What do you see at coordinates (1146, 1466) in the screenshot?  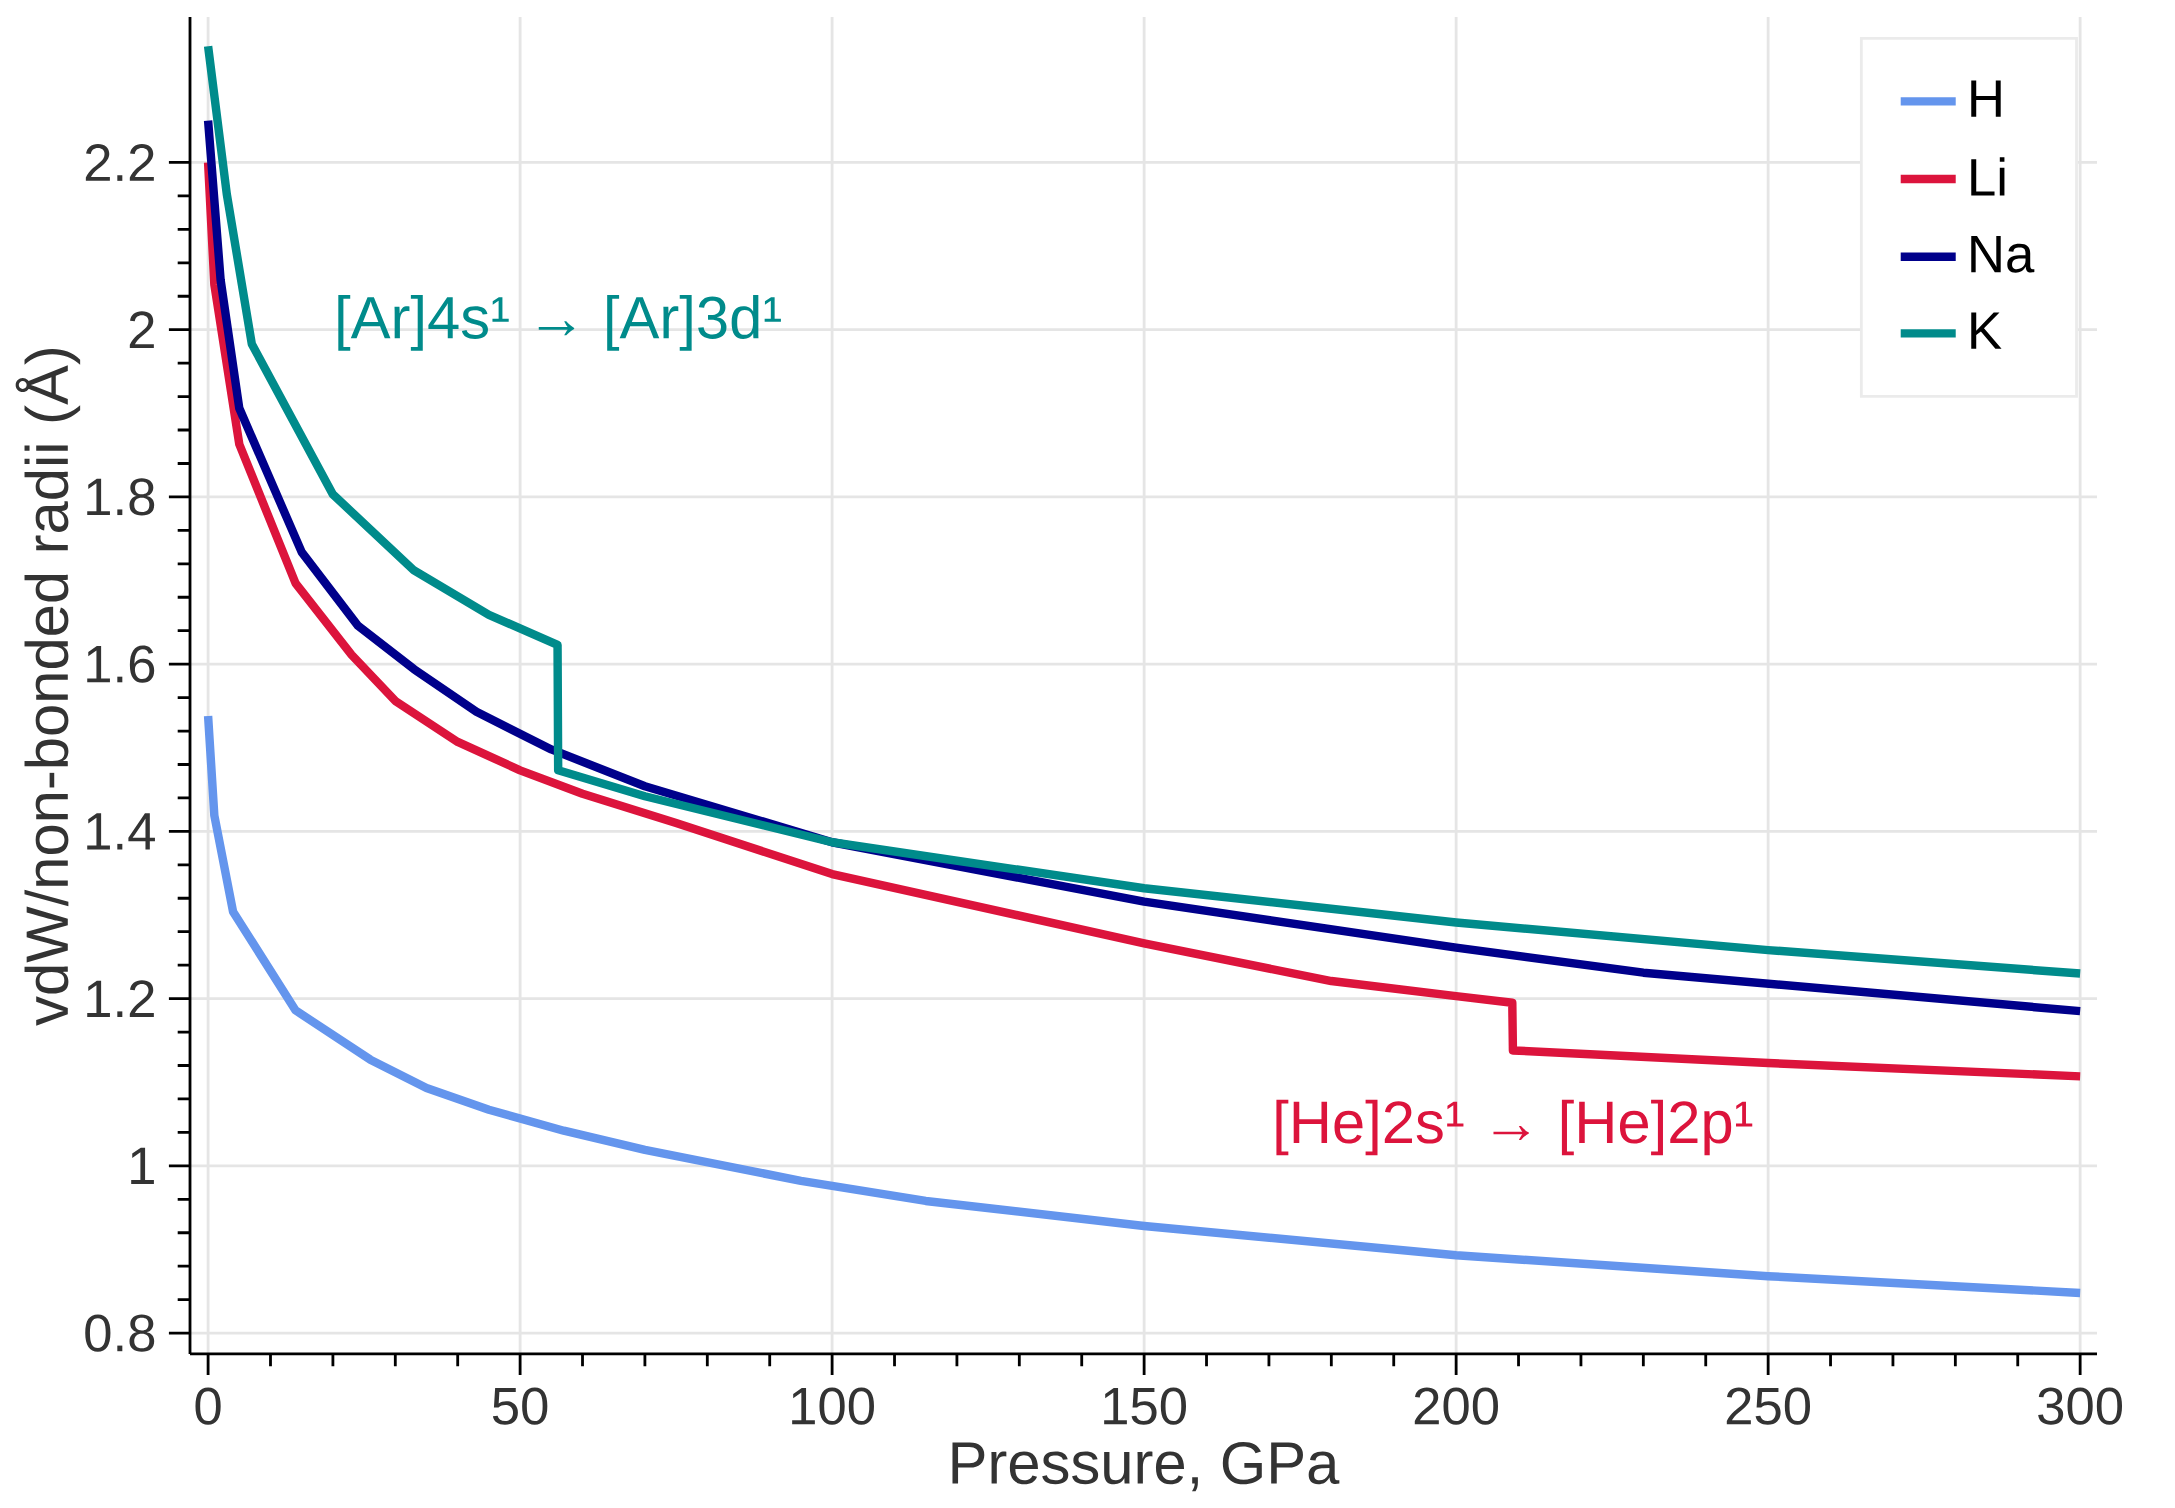 I see `x-axis-title: Pressure, GPa` at bounding box center [1146, 1466].